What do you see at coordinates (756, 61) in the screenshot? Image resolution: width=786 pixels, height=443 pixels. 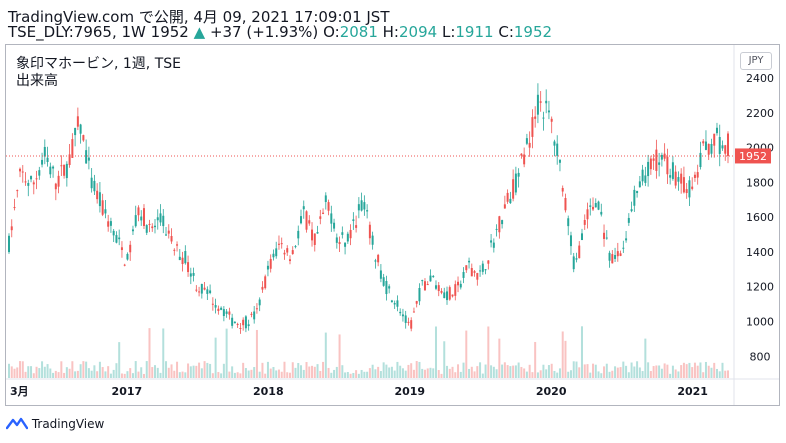 I see `currency-button: JPY` at bounding box center [756, 61].